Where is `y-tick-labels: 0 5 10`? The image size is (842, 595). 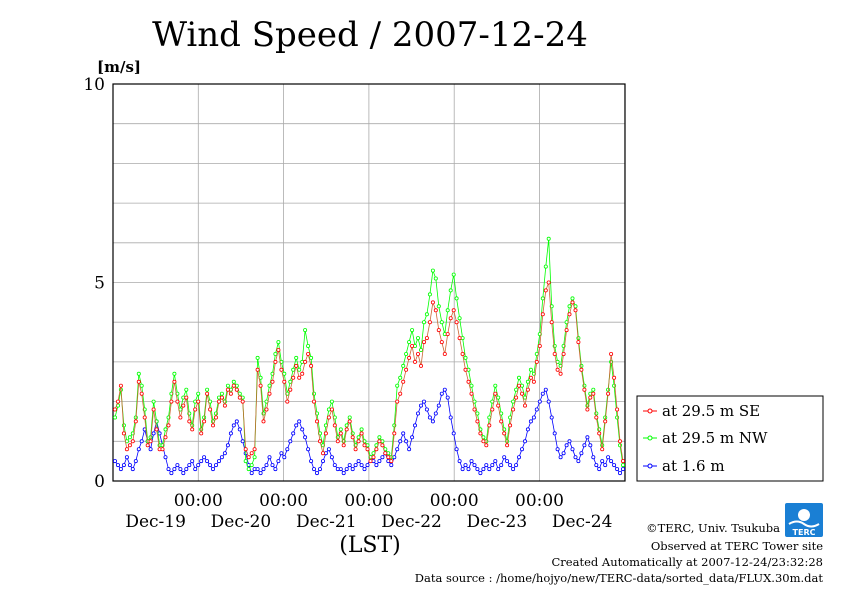
y-tick-labels: 0 5 10 is located at coordinates (94, 283).